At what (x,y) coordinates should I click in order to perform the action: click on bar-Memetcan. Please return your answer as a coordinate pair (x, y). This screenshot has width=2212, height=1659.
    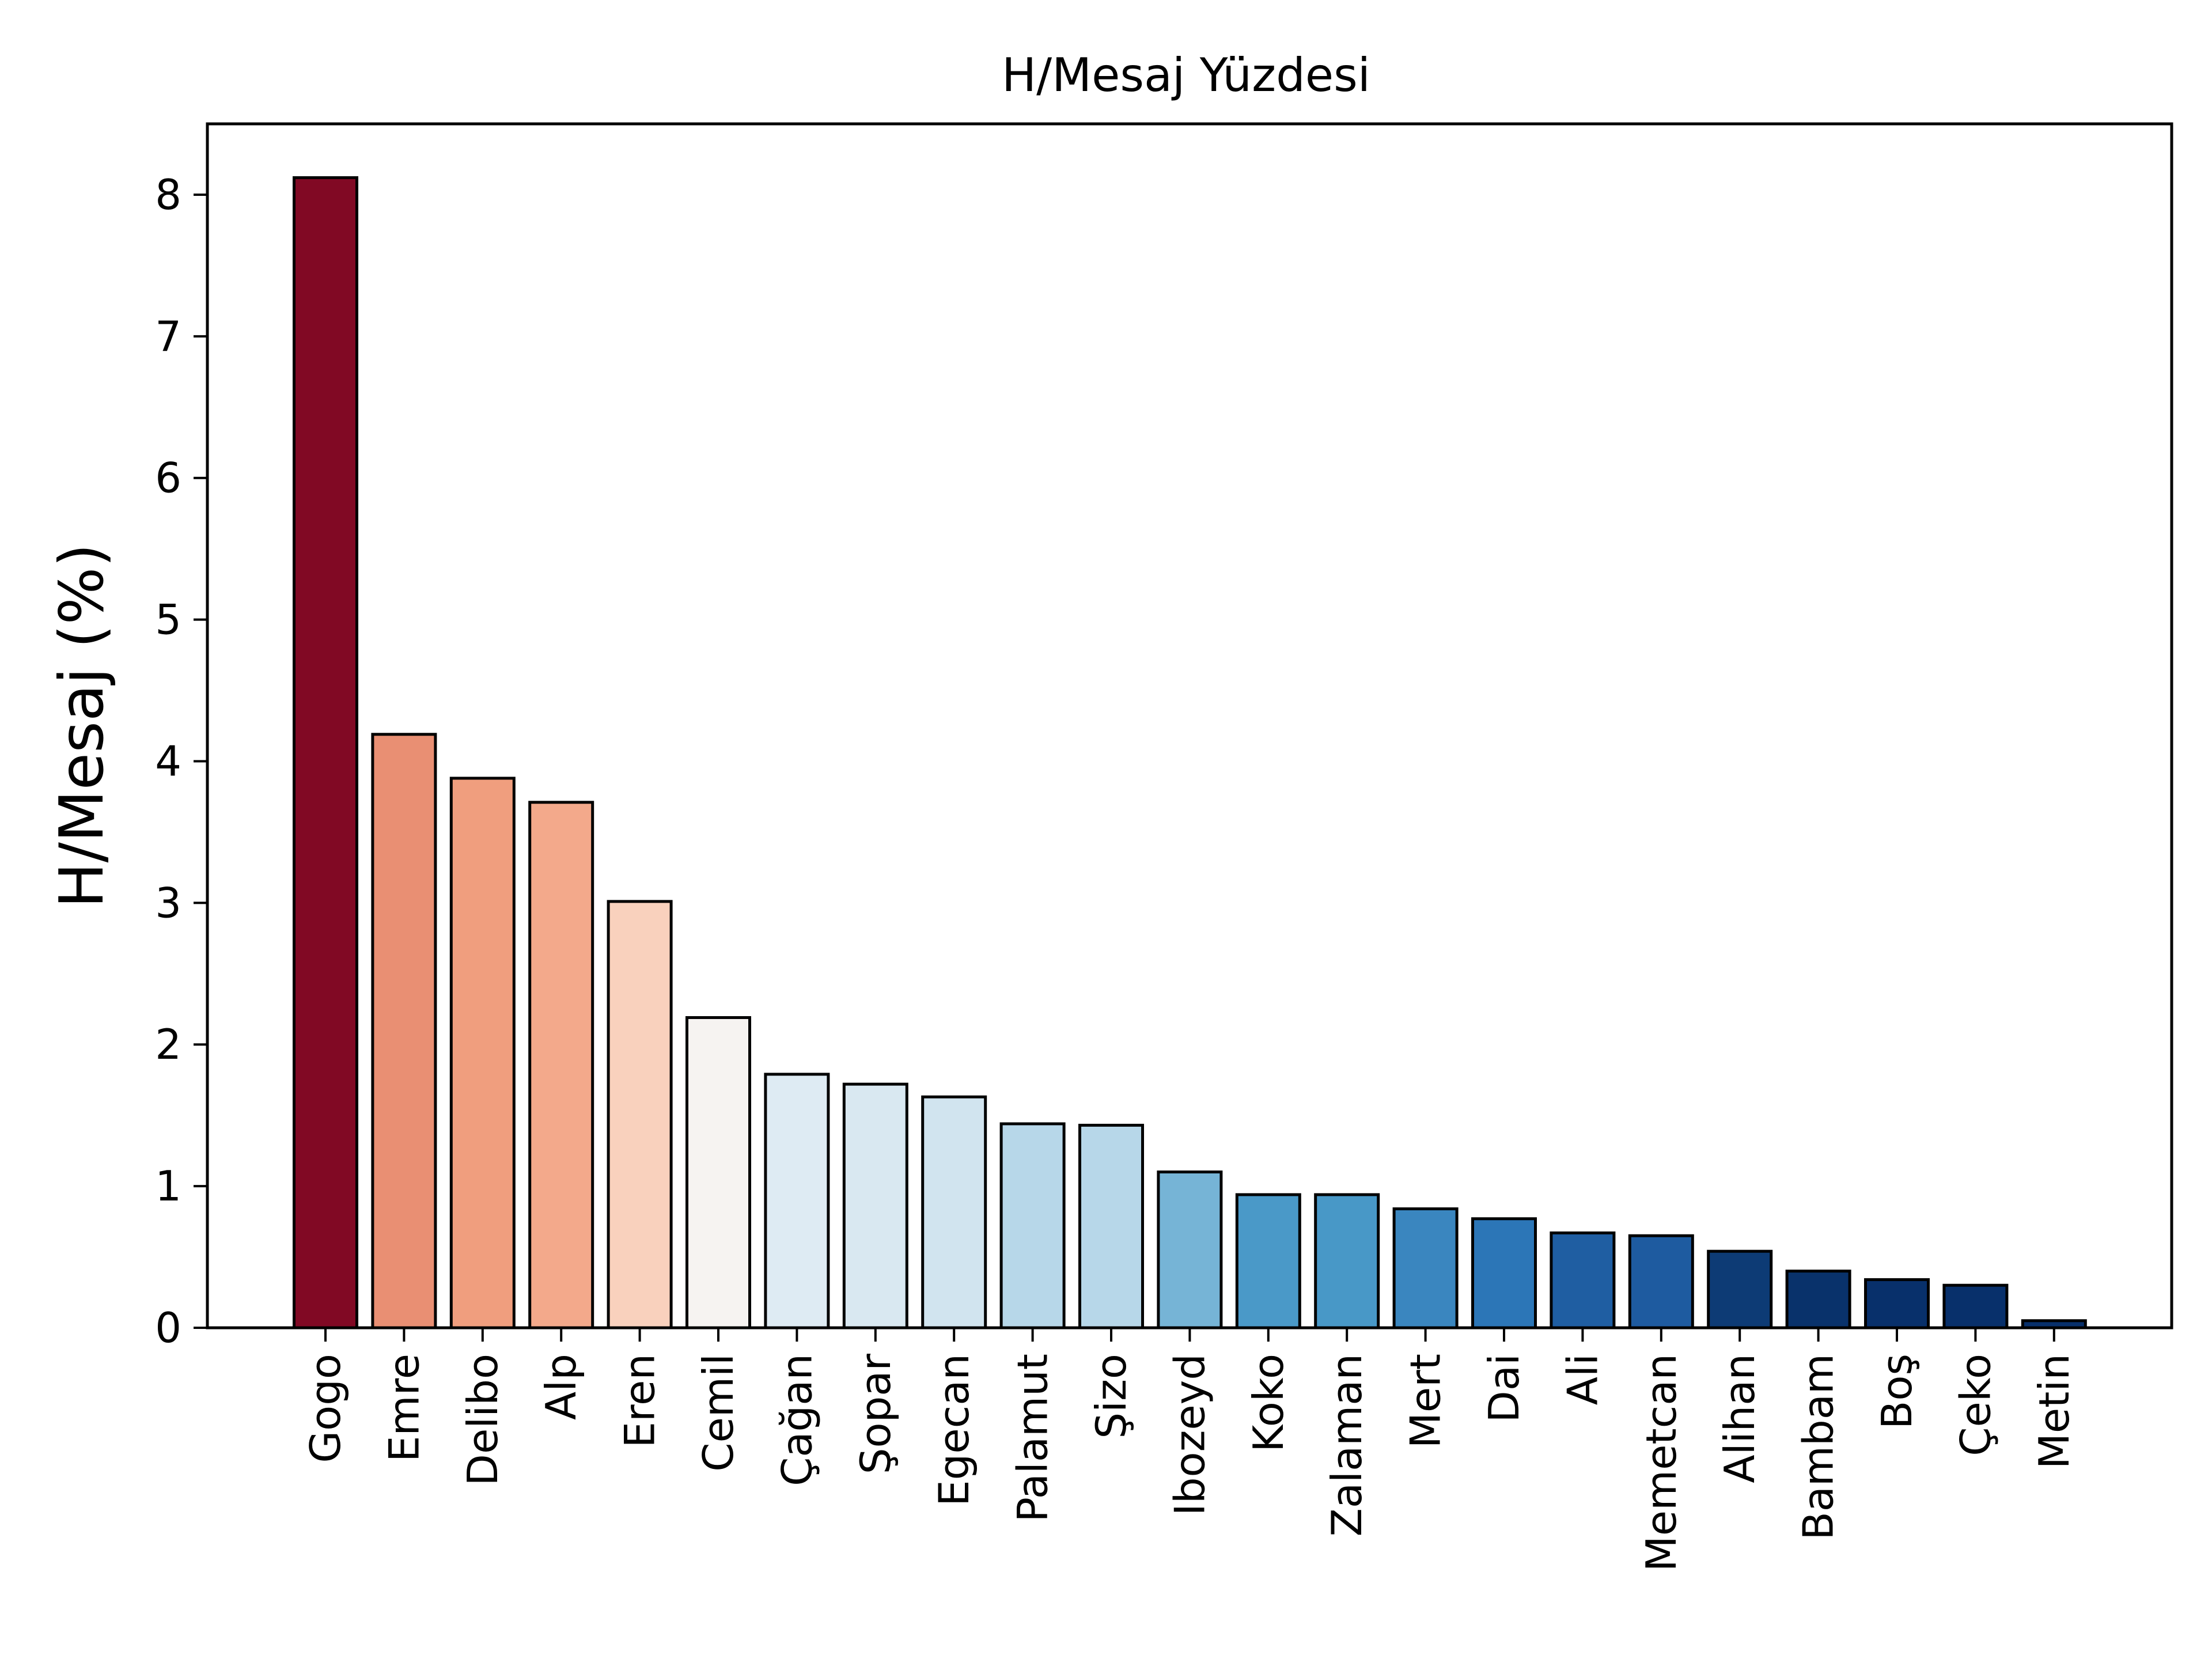
    Looking at the image, I should click on (1661, 1282).